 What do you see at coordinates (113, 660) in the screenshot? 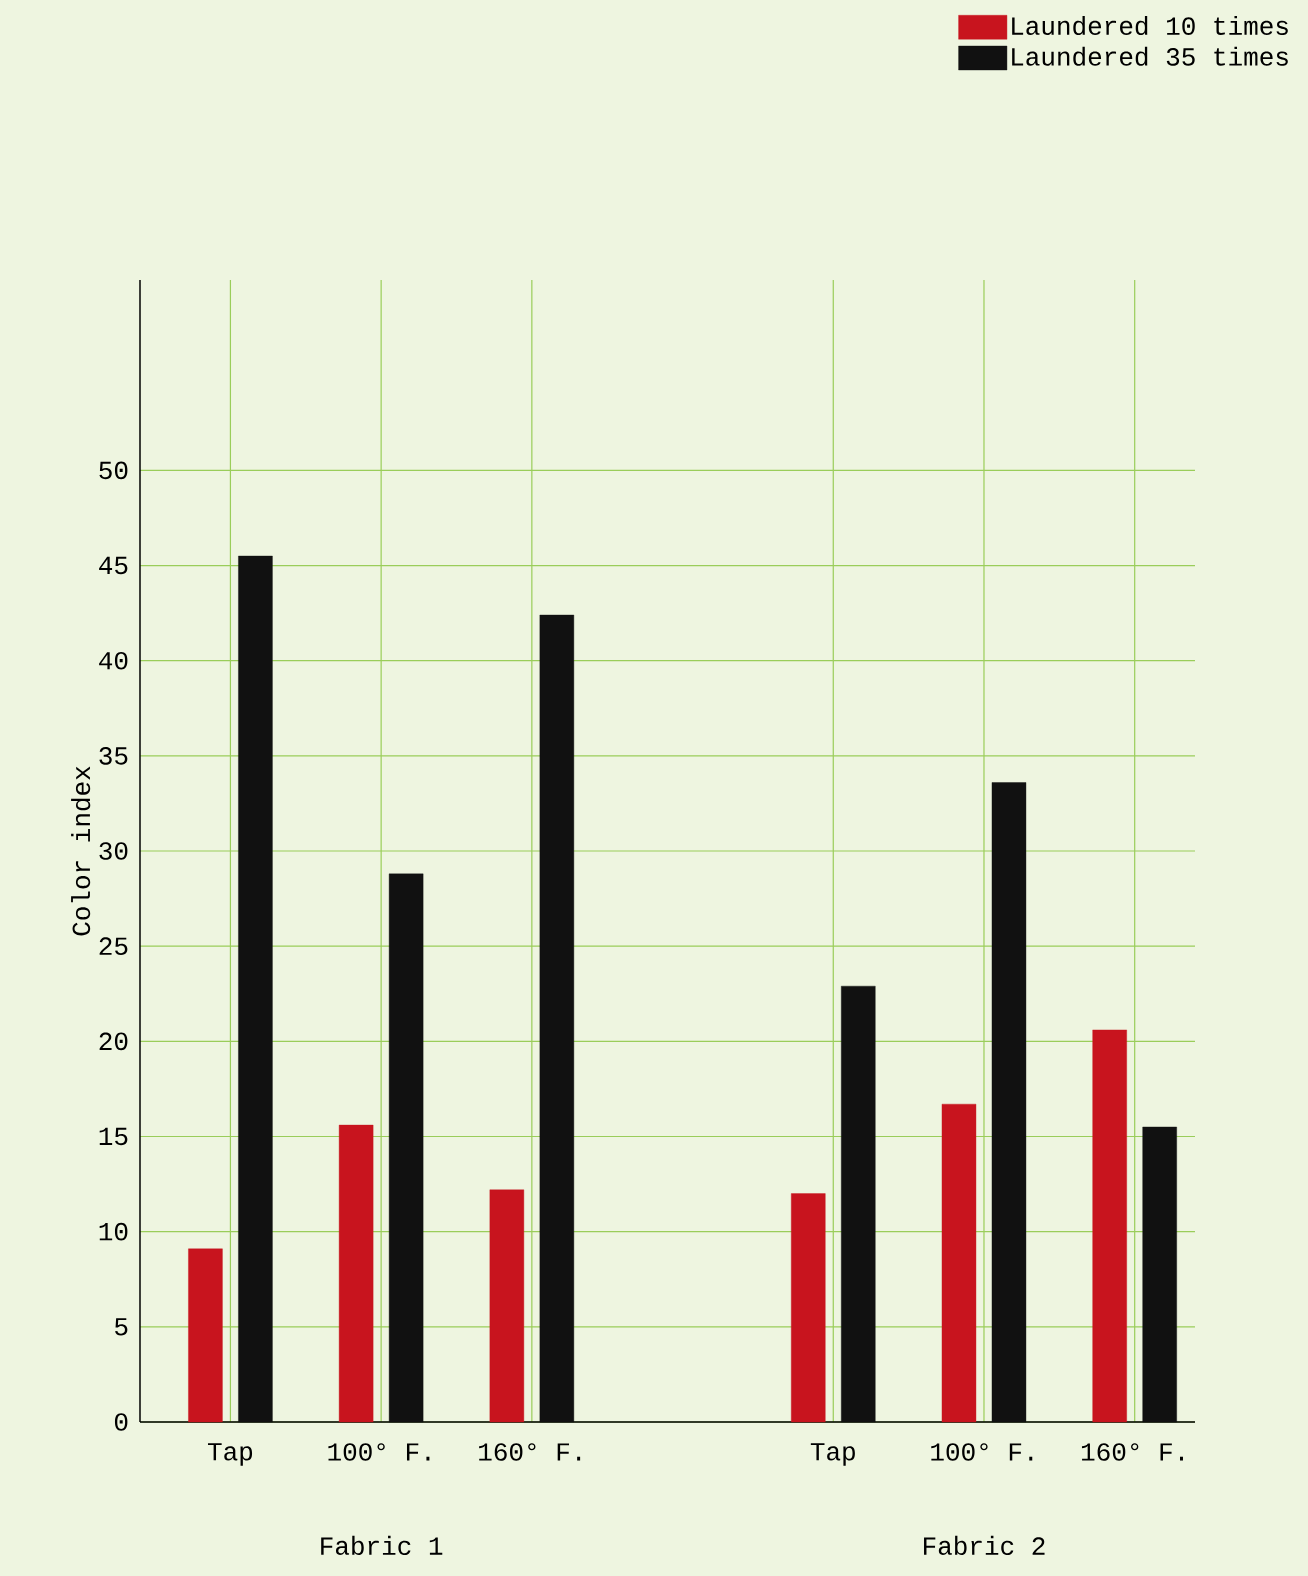
I see `y-tick-label: 40` at bounding box center [113, 660].